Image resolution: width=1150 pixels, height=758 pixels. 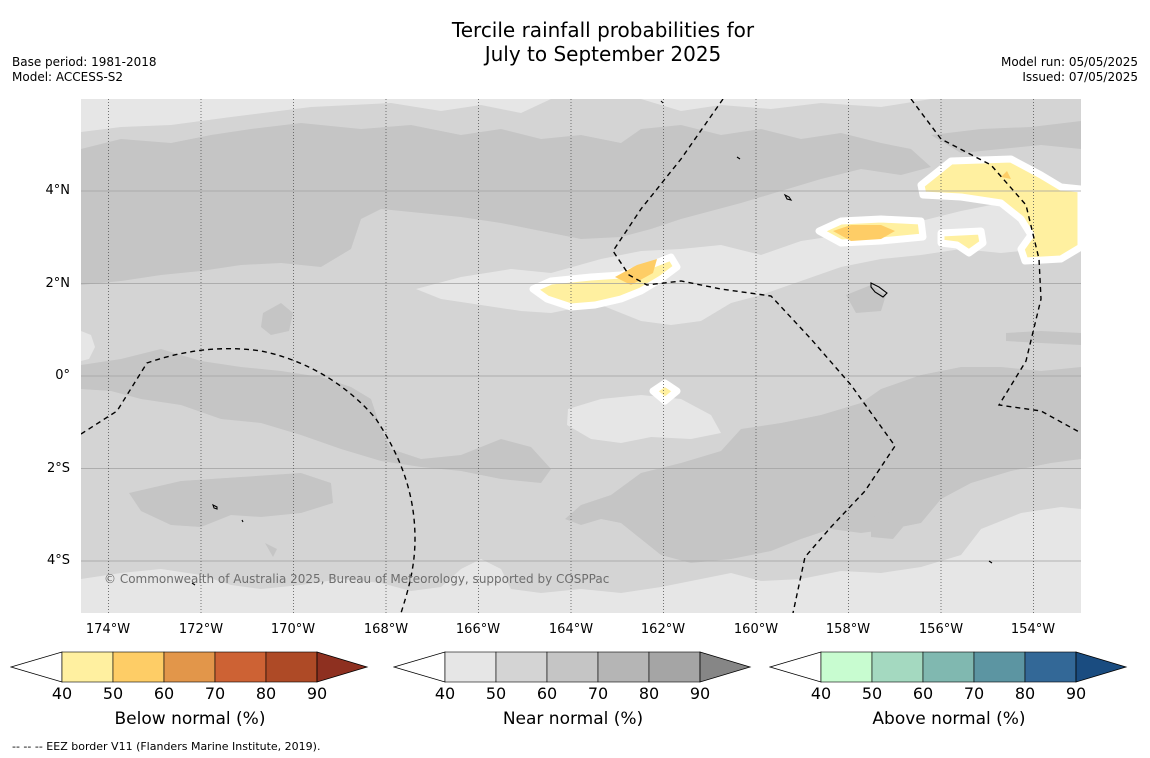 What do you see at coordinates (478, 629) in the screenshot?
I see `lon-label-166w: 166°W` at bounding box center [478, 629].